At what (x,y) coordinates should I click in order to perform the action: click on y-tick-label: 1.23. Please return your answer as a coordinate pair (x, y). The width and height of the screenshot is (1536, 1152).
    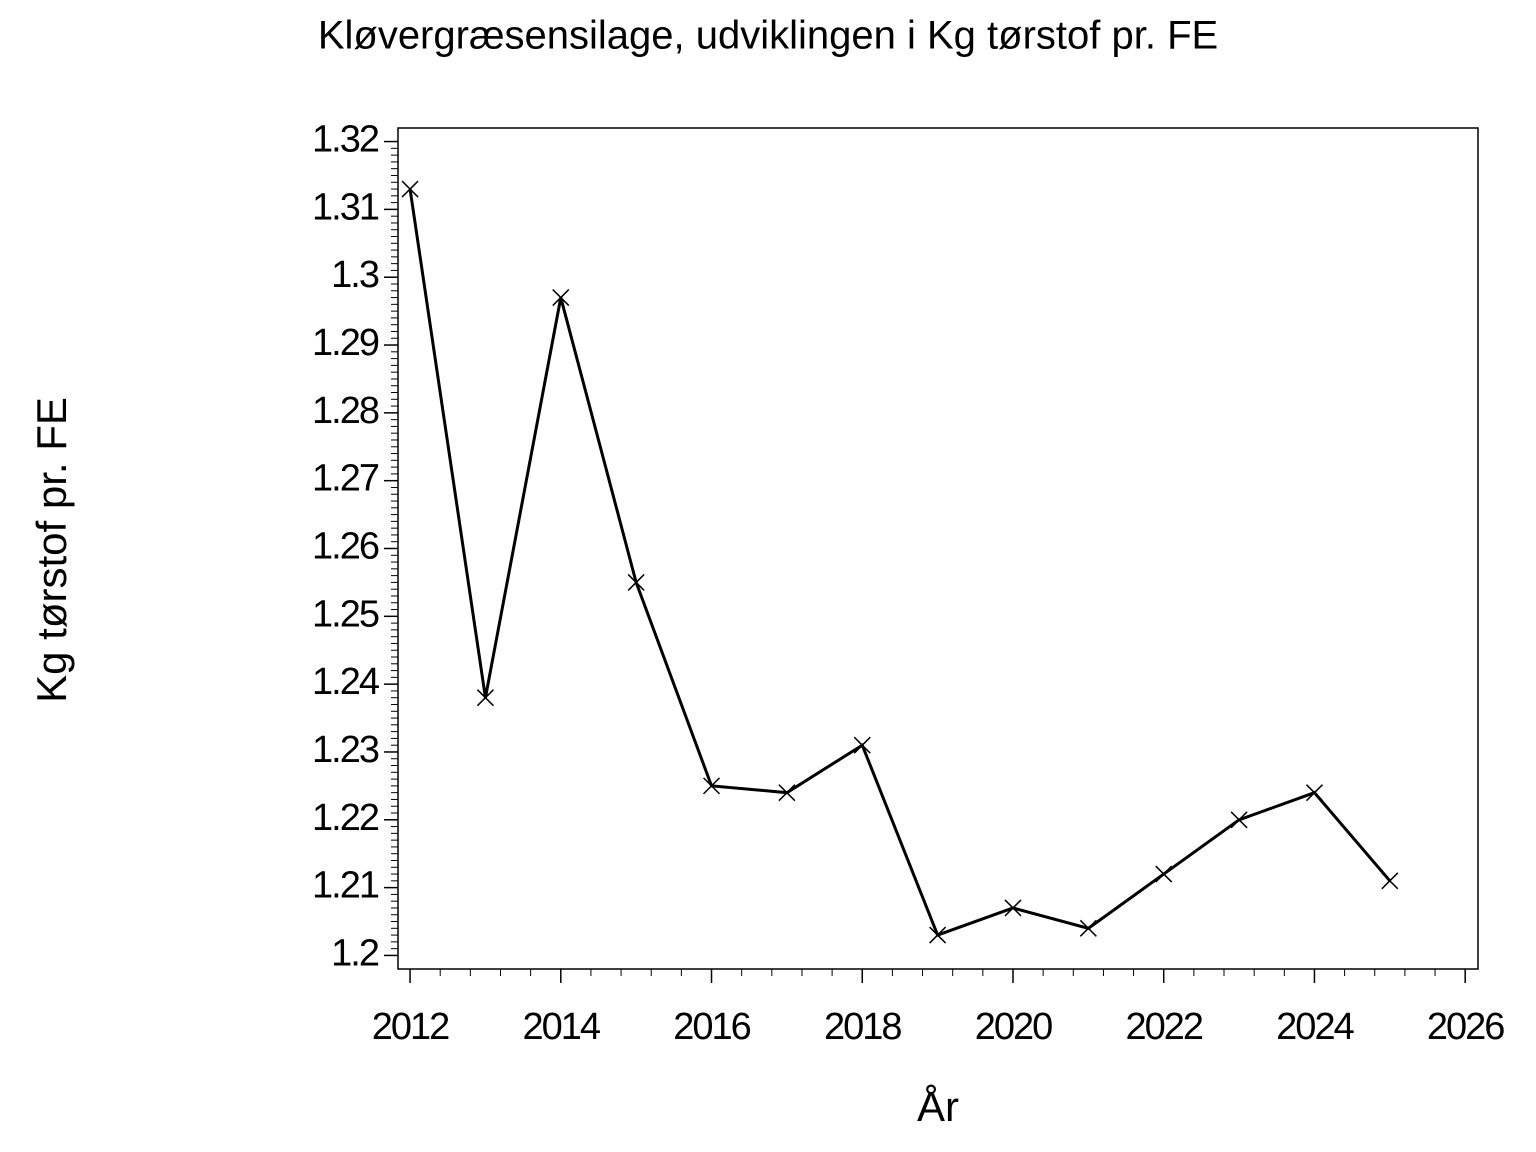
    Looking at the image, I should click on (345, 750).